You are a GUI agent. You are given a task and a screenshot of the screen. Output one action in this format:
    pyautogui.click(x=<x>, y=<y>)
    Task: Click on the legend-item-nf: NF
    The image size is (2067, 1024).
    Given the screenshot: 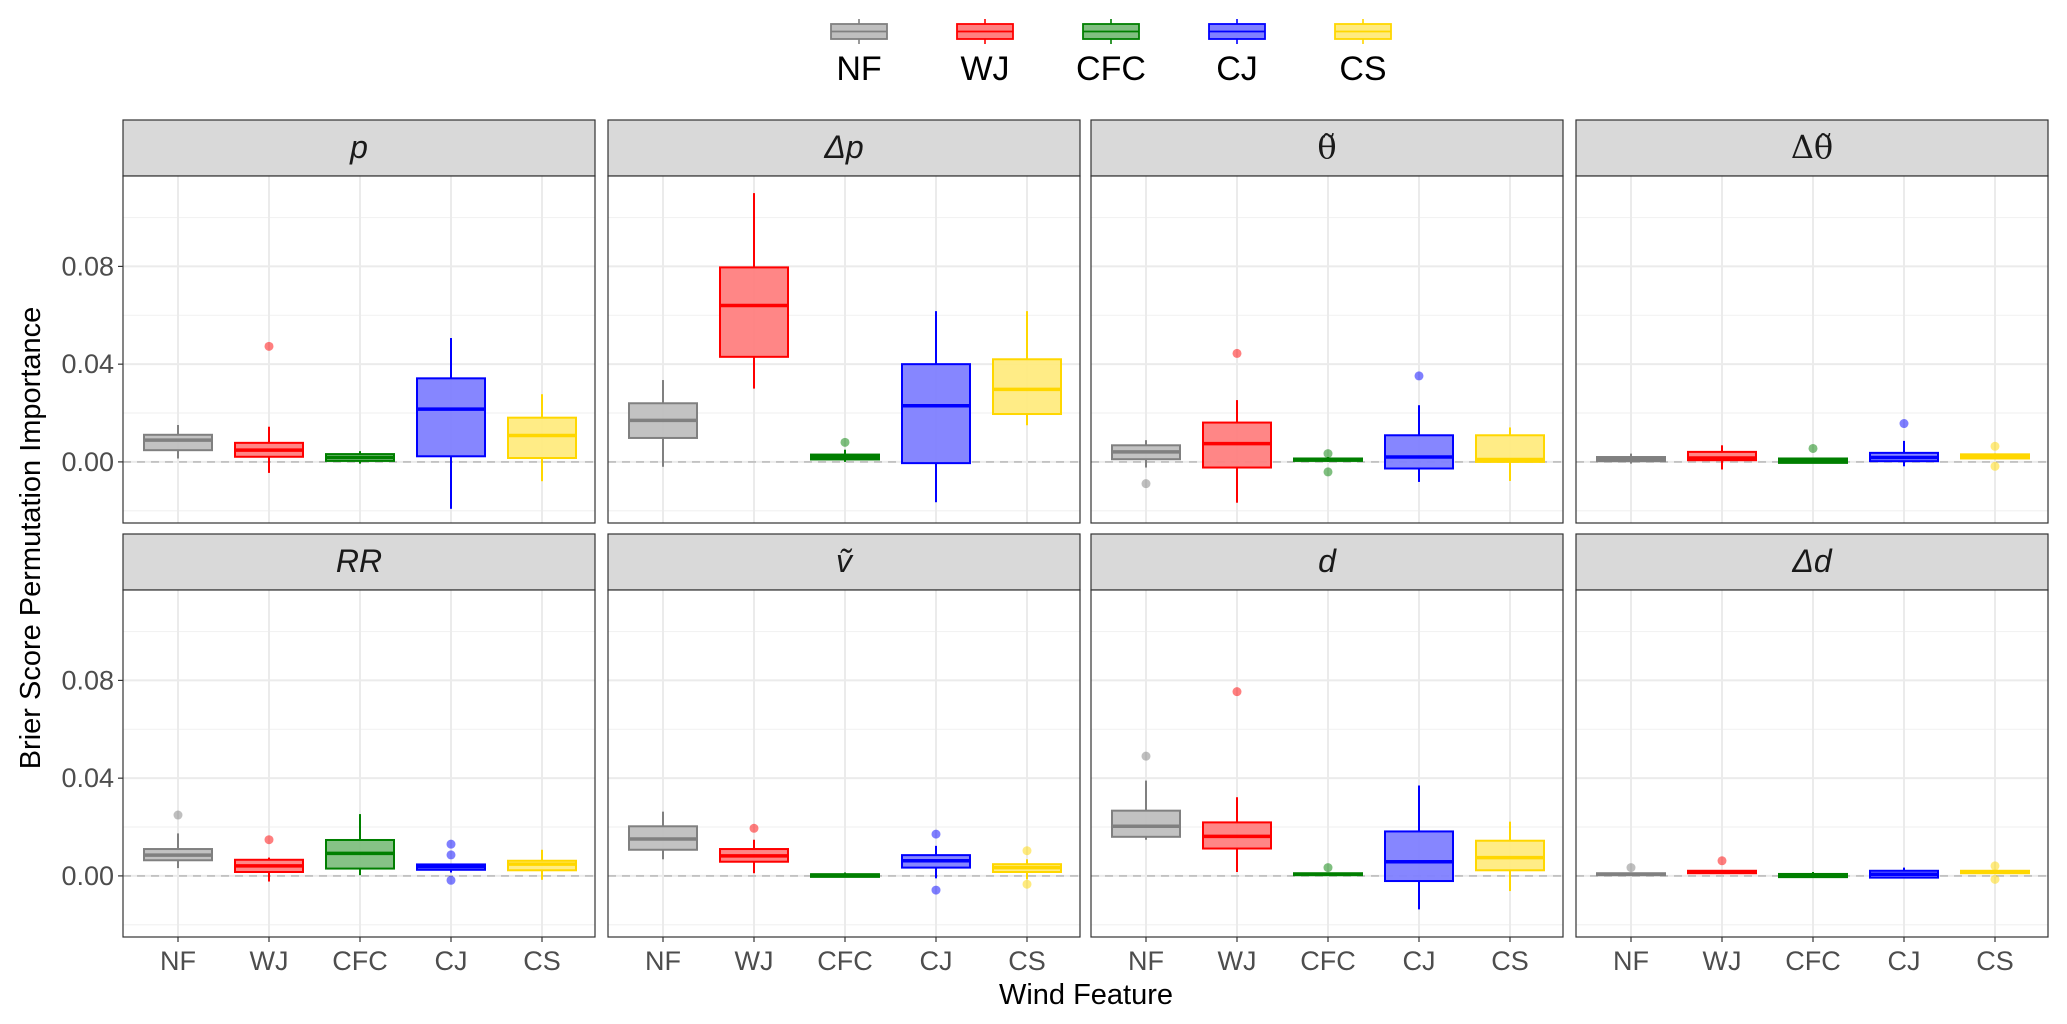 What is the action you would take?
    pyautogui.click(x=859, y=53)
    